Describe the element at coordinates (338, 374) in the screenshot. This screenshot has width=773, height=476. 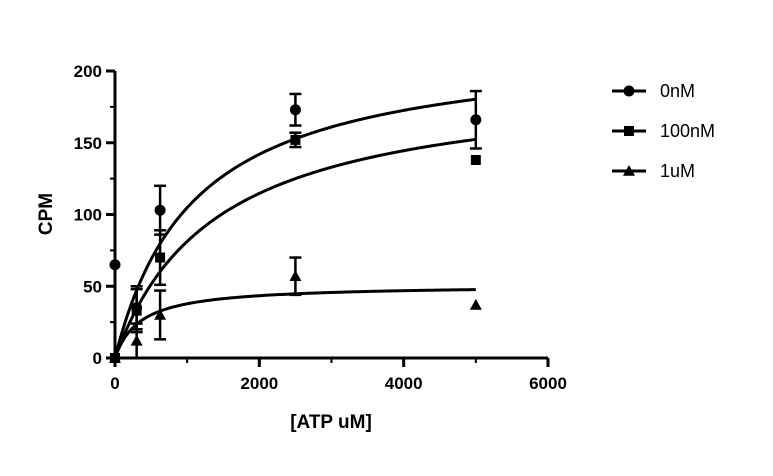
I see `x-axis: 0 2000 4000 6000` at that location.